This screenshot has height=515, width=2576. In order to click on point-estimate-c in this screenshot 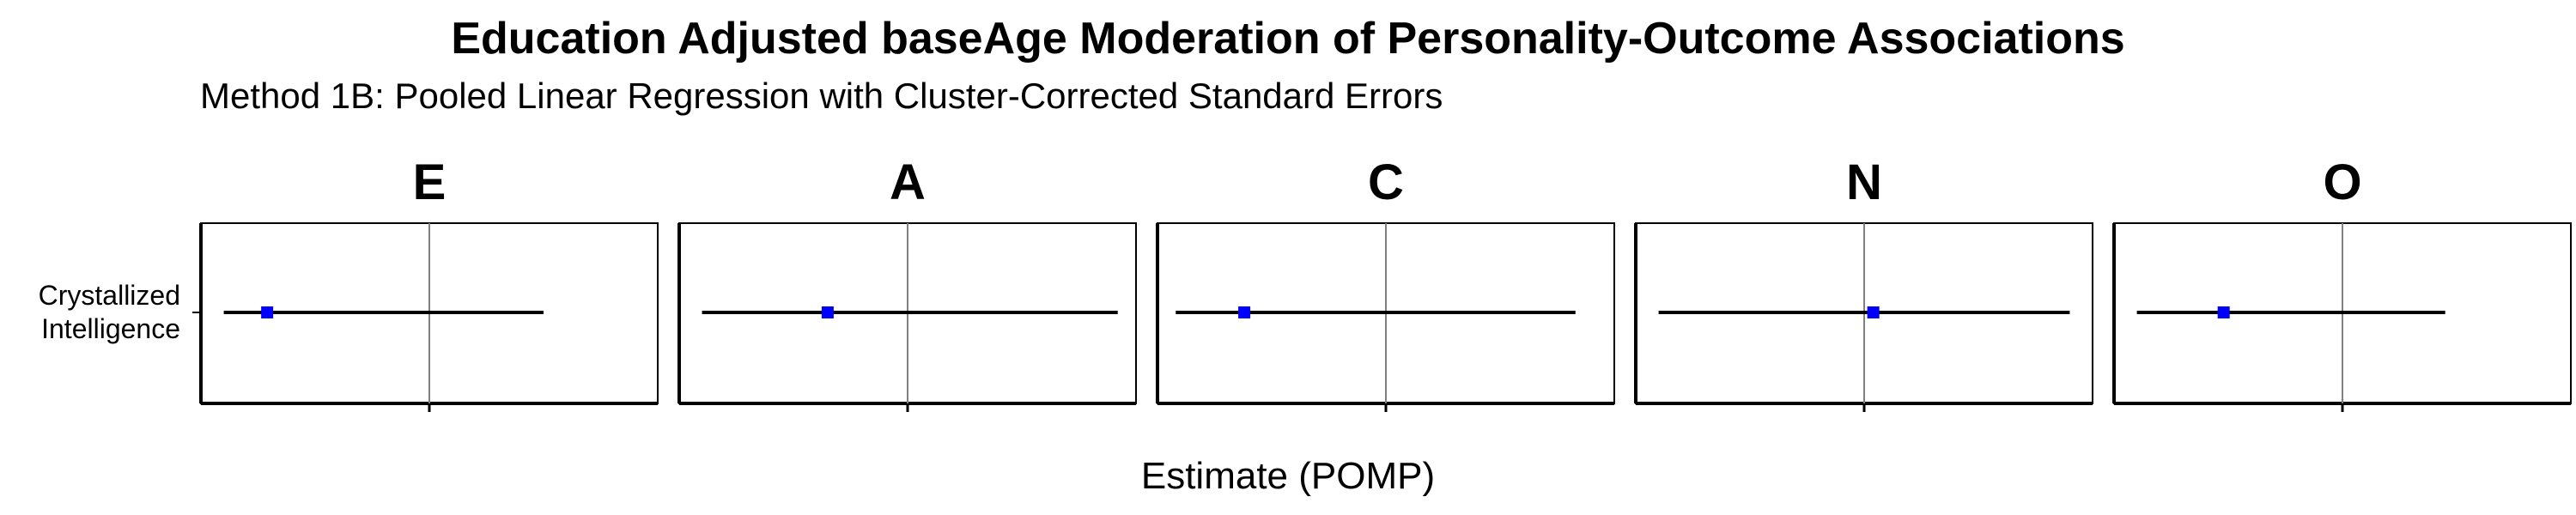, I will do `click(1244, 312)`.